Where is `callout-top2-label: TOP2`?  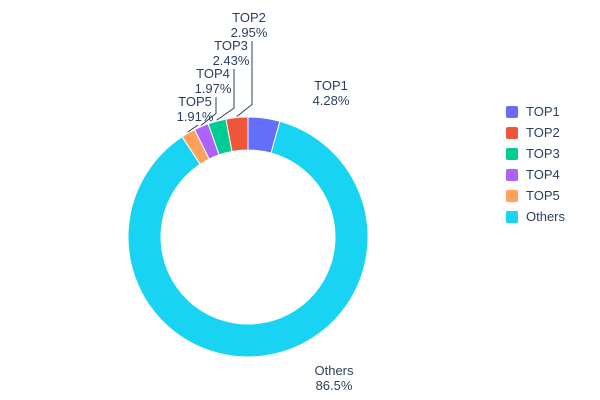 callout-top2-label: TOP2 is located at coordinates (249, 17).